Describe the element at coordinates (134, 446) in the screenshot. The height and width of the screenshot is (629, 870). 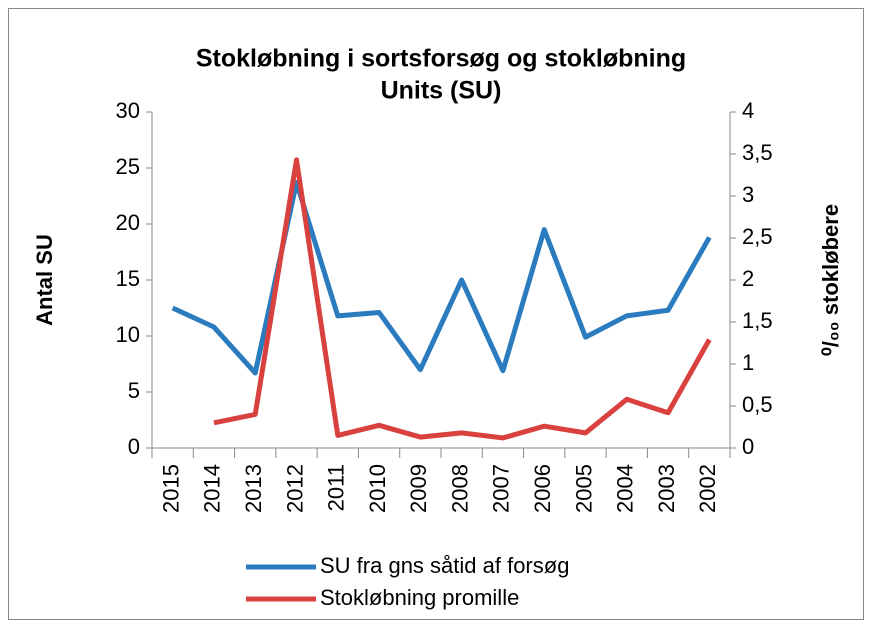
I see `y-tick-label: 0` at that location.